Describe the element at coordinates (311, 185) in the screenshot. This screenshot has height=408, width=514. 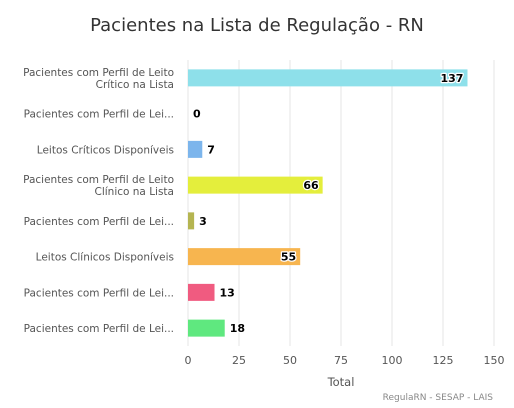
I see `data-label: 66` at that location.